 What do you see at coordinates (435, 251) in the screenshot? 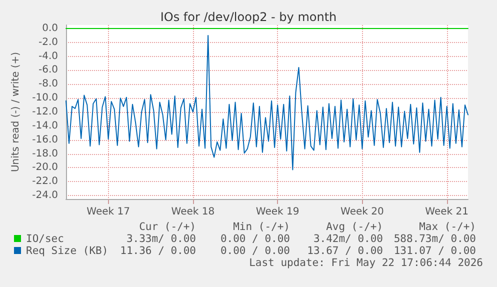
I see `text: 131.07 / 0.00` at bounding box center [435, 251].